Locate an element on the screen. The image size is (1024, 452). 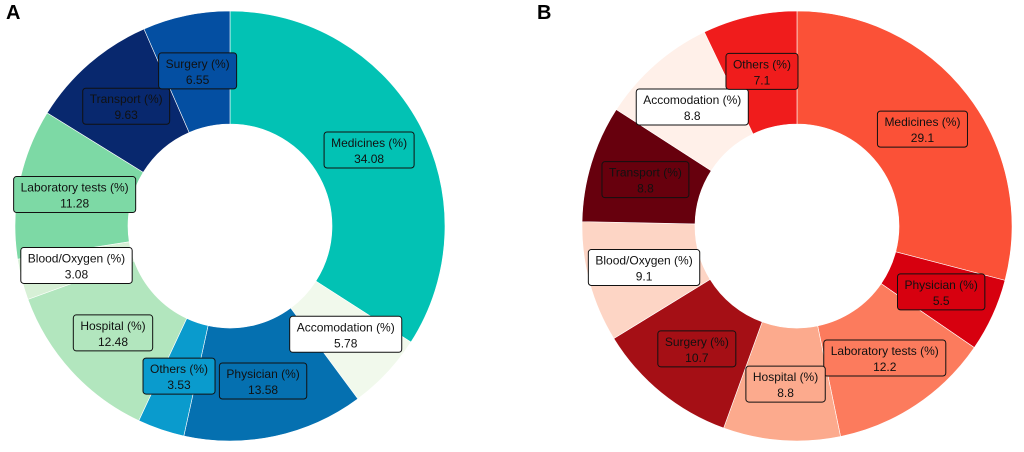
slice-value-text: 9.63 is located at coordinates (127, 115).